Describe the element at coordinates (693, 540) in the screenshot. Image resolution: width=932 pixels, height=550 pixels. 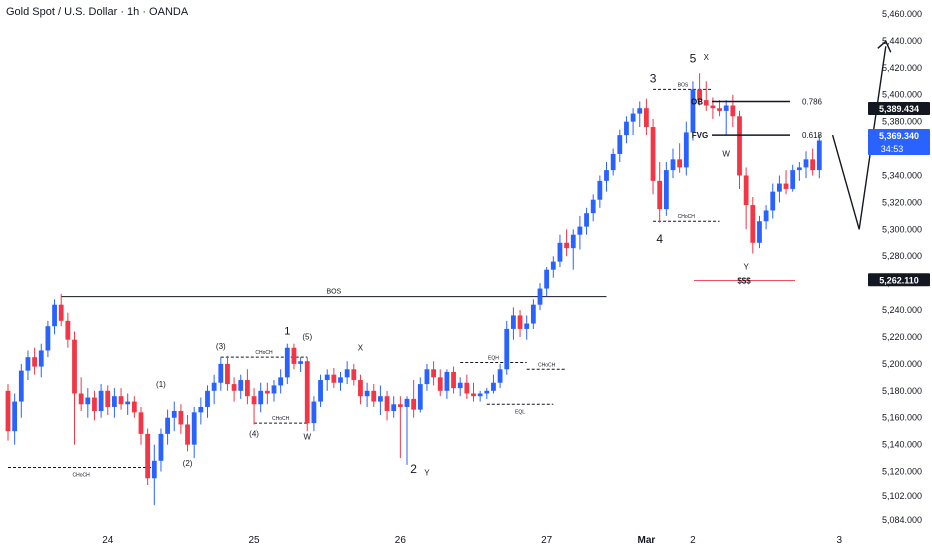
I see `x-tick-label: 2` at that location.